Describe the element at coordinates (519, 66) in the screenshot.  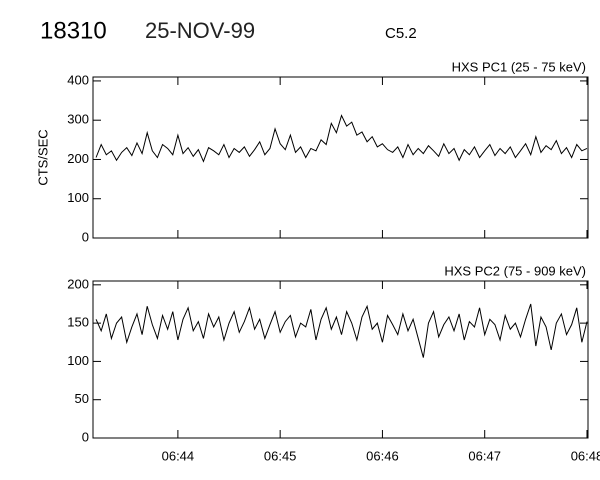
I see `panel-title: HXS PC1 (25 - 75 keV)` at that location.